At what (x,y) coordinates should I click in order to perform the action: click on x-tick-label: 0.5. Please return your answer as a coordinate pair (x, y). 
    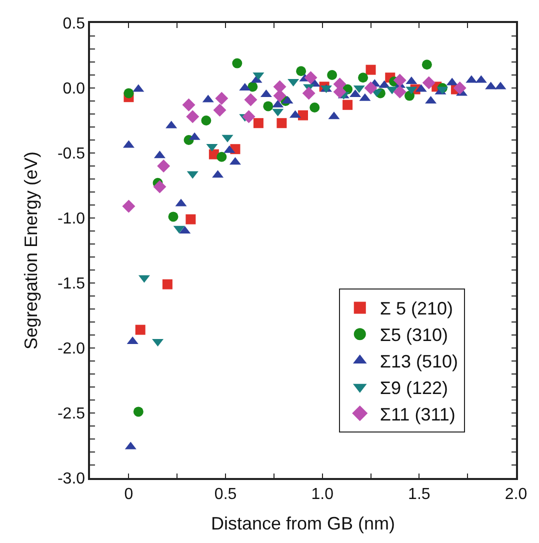
    Looking at the image, I should click on (225, 494).